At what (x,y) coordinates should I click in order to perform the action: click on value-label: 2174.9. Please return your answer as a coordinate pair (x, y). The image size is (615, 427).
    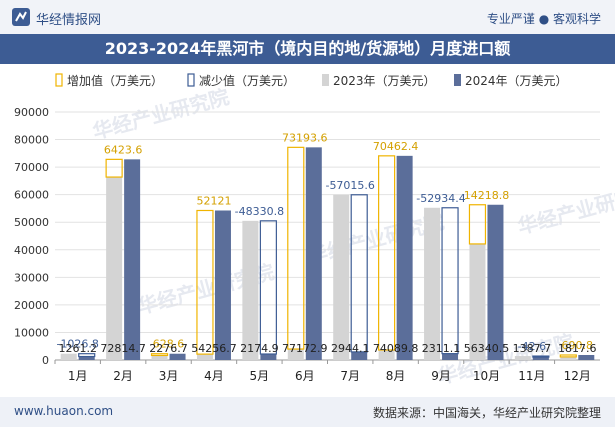
    Looking at the image, I should click on (259, 348).